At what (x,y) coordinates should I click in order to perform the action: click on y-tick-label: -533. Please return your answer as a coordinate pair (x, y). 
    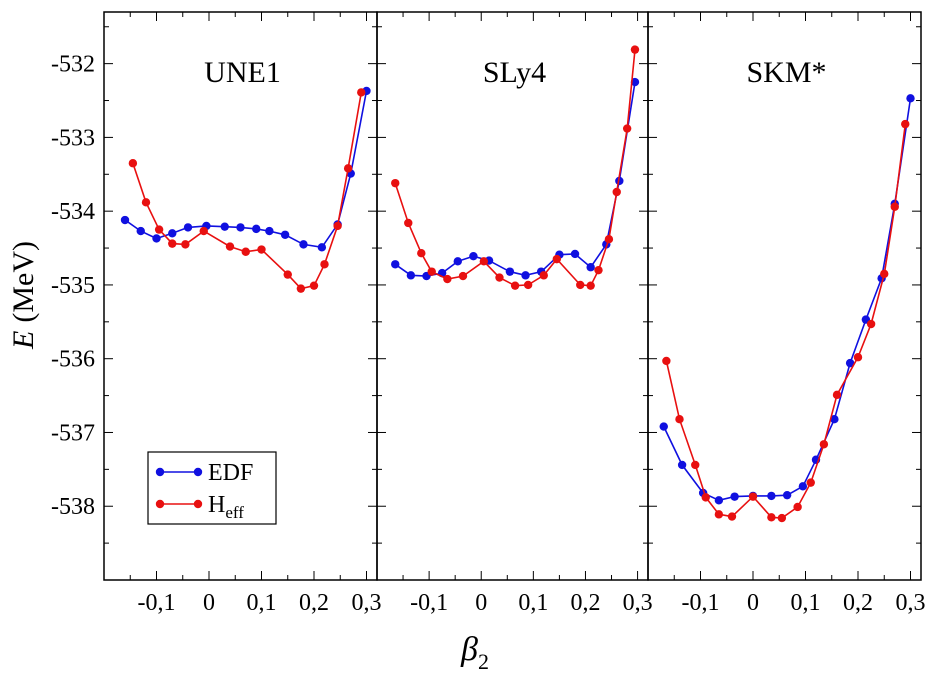
    Looking at the image, I should click on (73, 138).